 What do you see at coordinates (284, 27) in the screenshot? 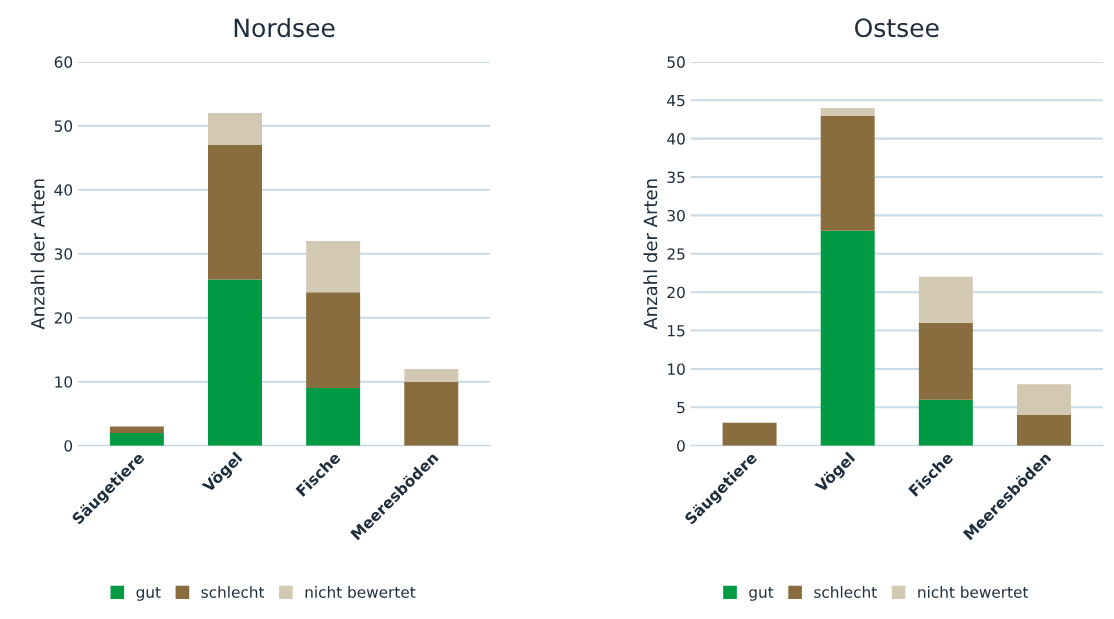
I see `chart-title: Nordsee` at bounding box center [284, 27].